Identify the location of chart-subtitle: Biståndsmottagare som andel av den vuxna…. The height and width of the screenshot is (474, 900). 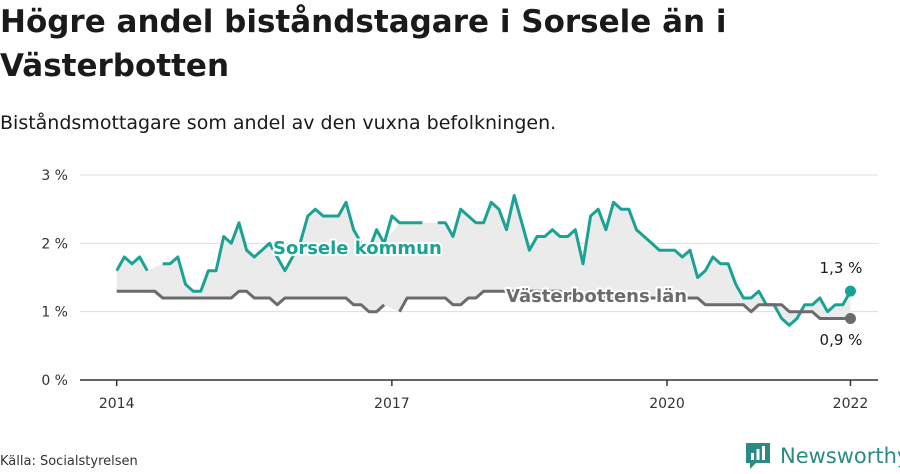
(278, 123).